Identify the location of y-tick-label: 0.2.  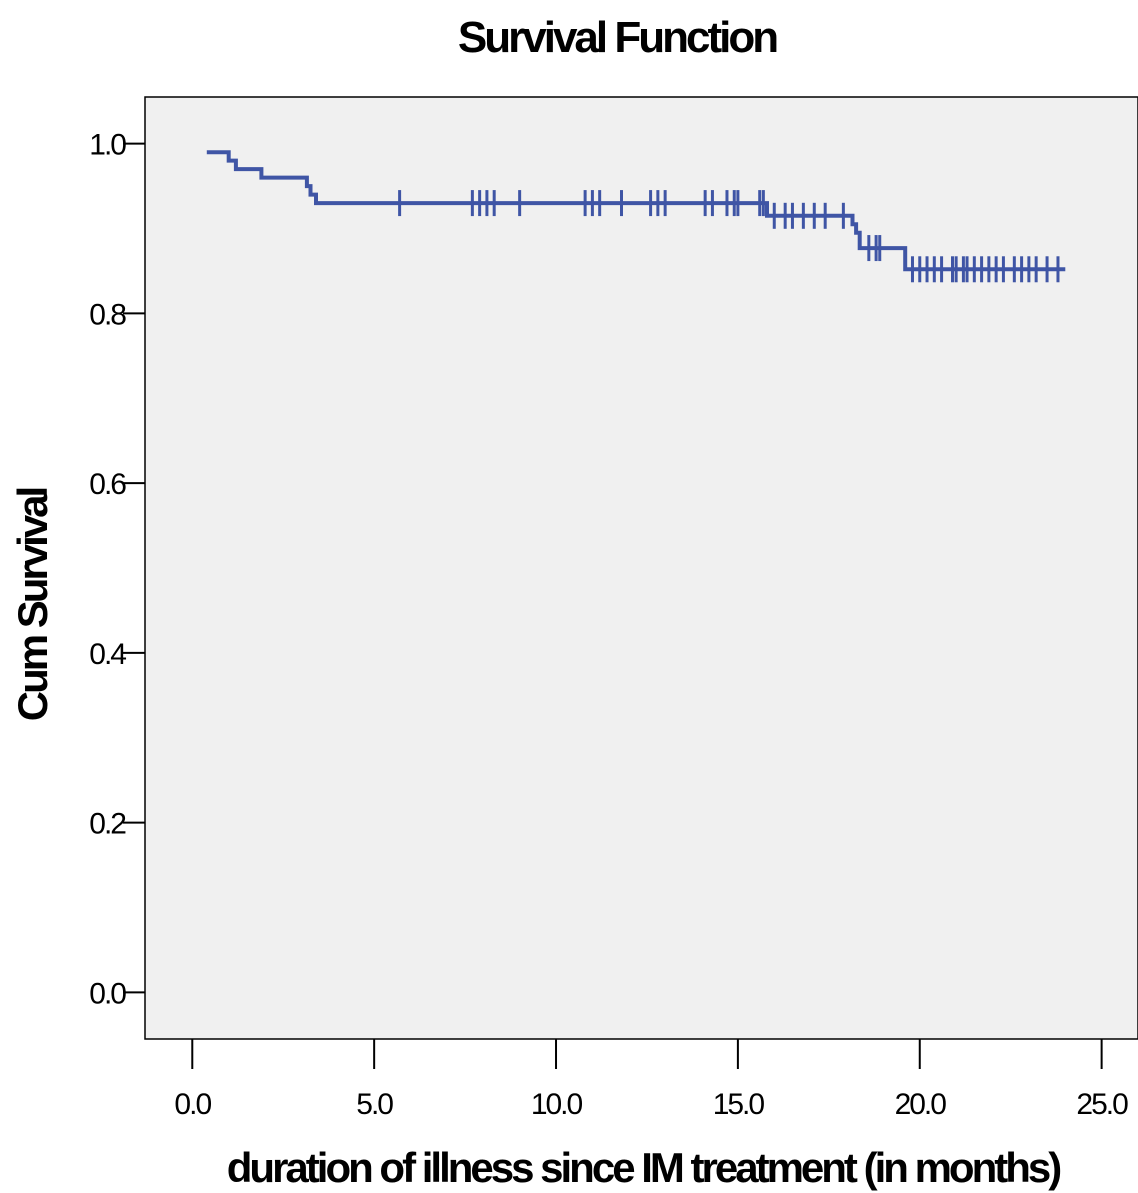
(107, 824).